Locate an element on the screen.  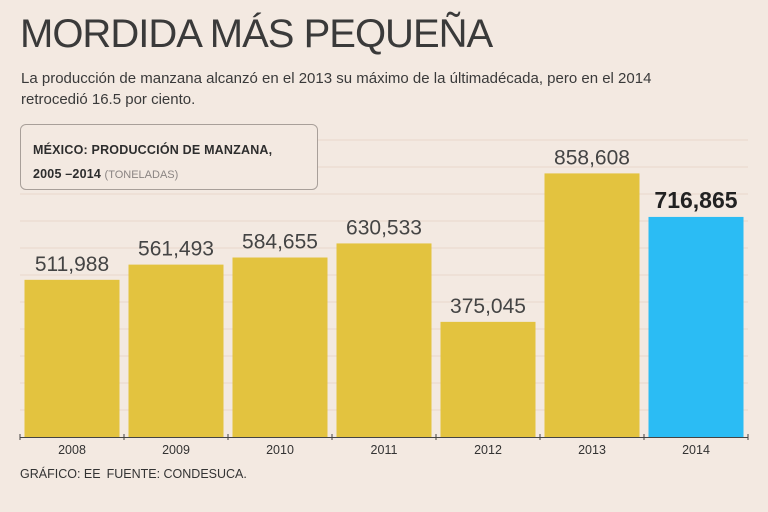
x-axis: 2008 2009 2010 2011 2012 2013 2014 is located at coordinates (384, 445).